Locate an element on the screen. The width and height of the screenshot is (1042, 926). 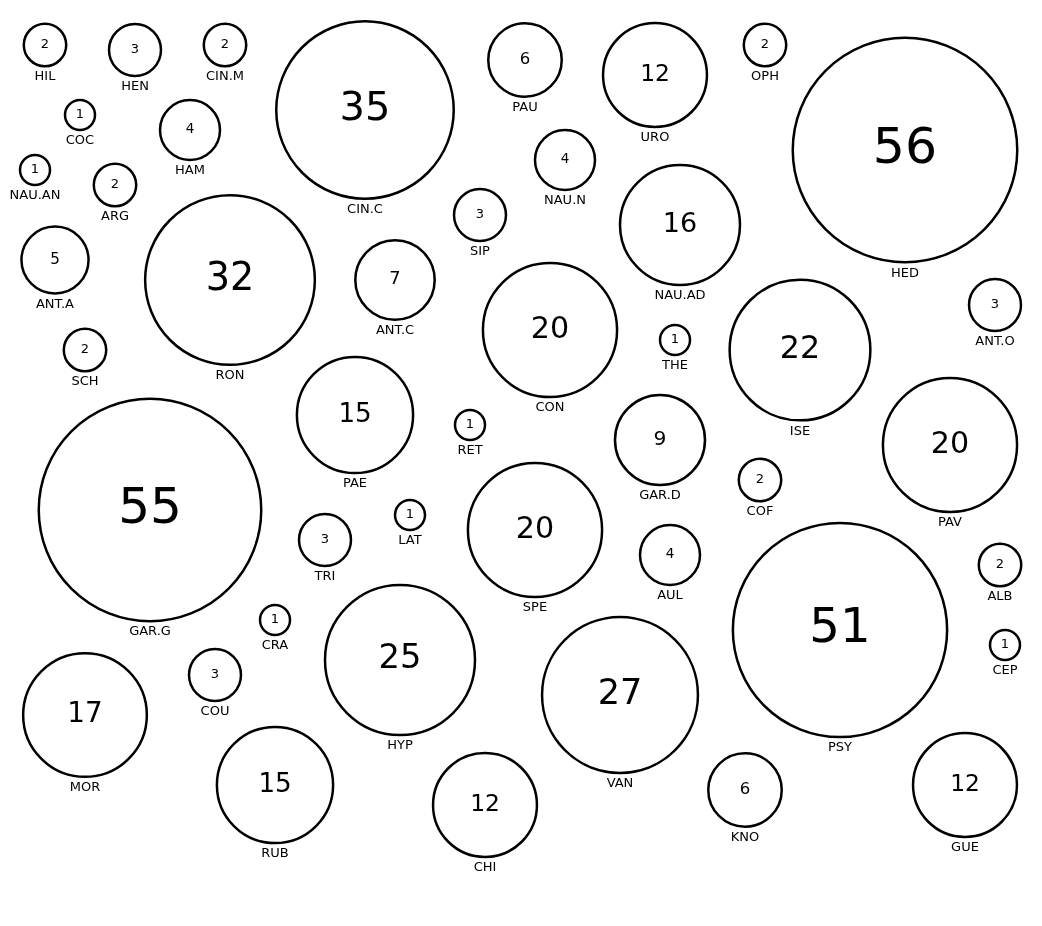
category-label: GAR.G is located at coordinates (150, 631).